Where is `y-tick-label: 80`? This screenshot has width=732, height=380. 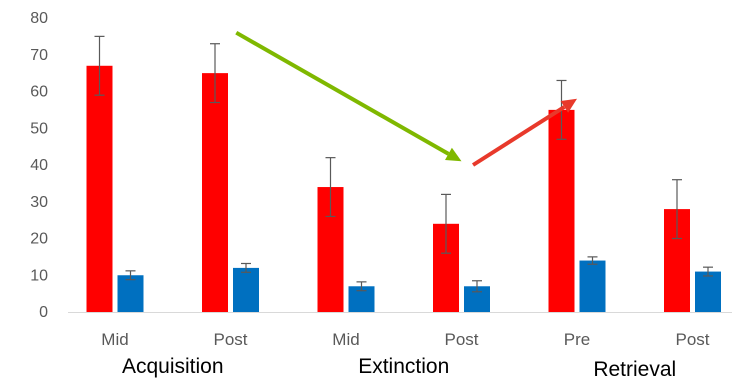
y-tick-label: 80 is located at coordinates (39, 18).